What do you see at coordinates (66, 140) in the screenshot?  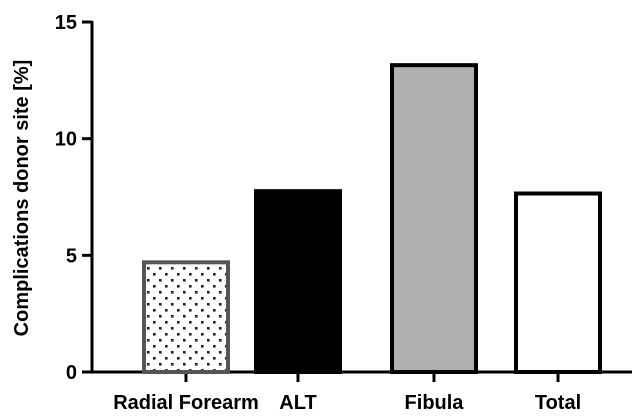 I see `y-tick-label: 10` at bounding box center [66, 140].